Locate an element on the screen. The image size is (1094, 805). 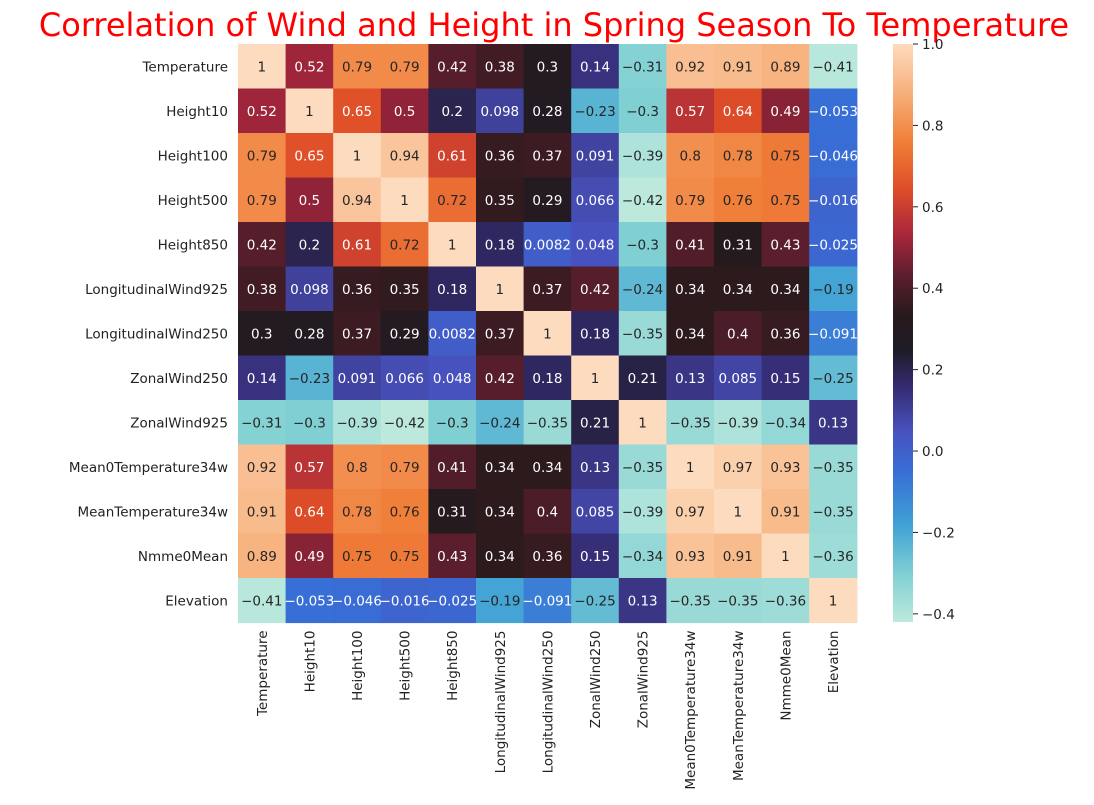
cell-value-label: −0.016 is located at coordinates (833, 201).